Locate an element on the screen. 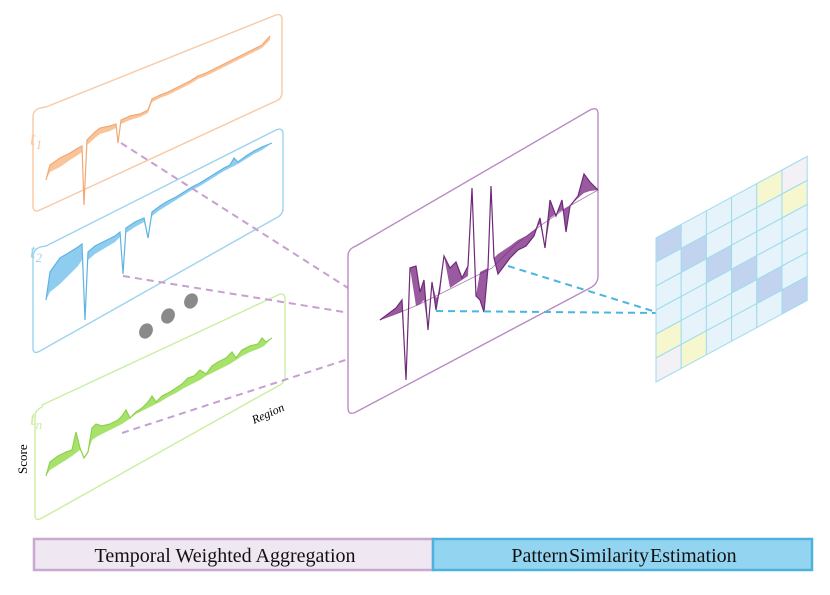  similarity-connectors is located at coordinates (546, 289).